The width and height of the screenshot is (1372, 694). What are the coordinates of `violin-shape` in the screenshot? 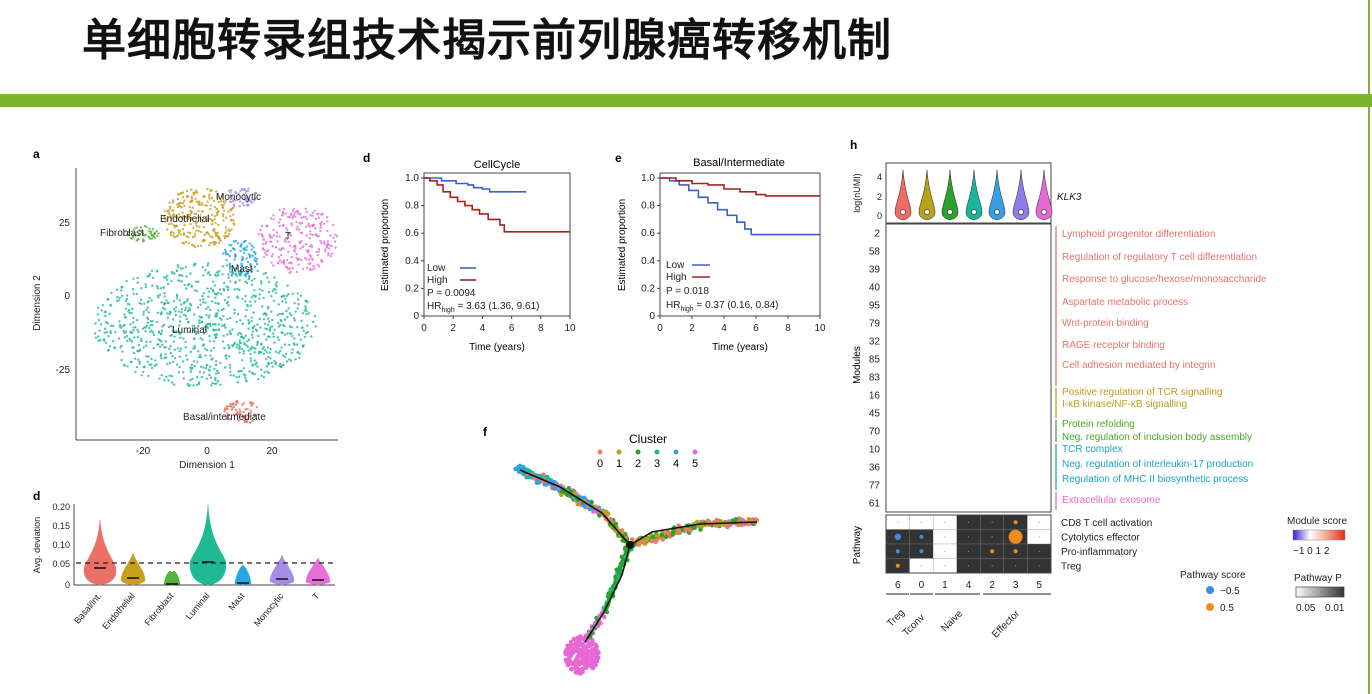 It's located at (208, 545).